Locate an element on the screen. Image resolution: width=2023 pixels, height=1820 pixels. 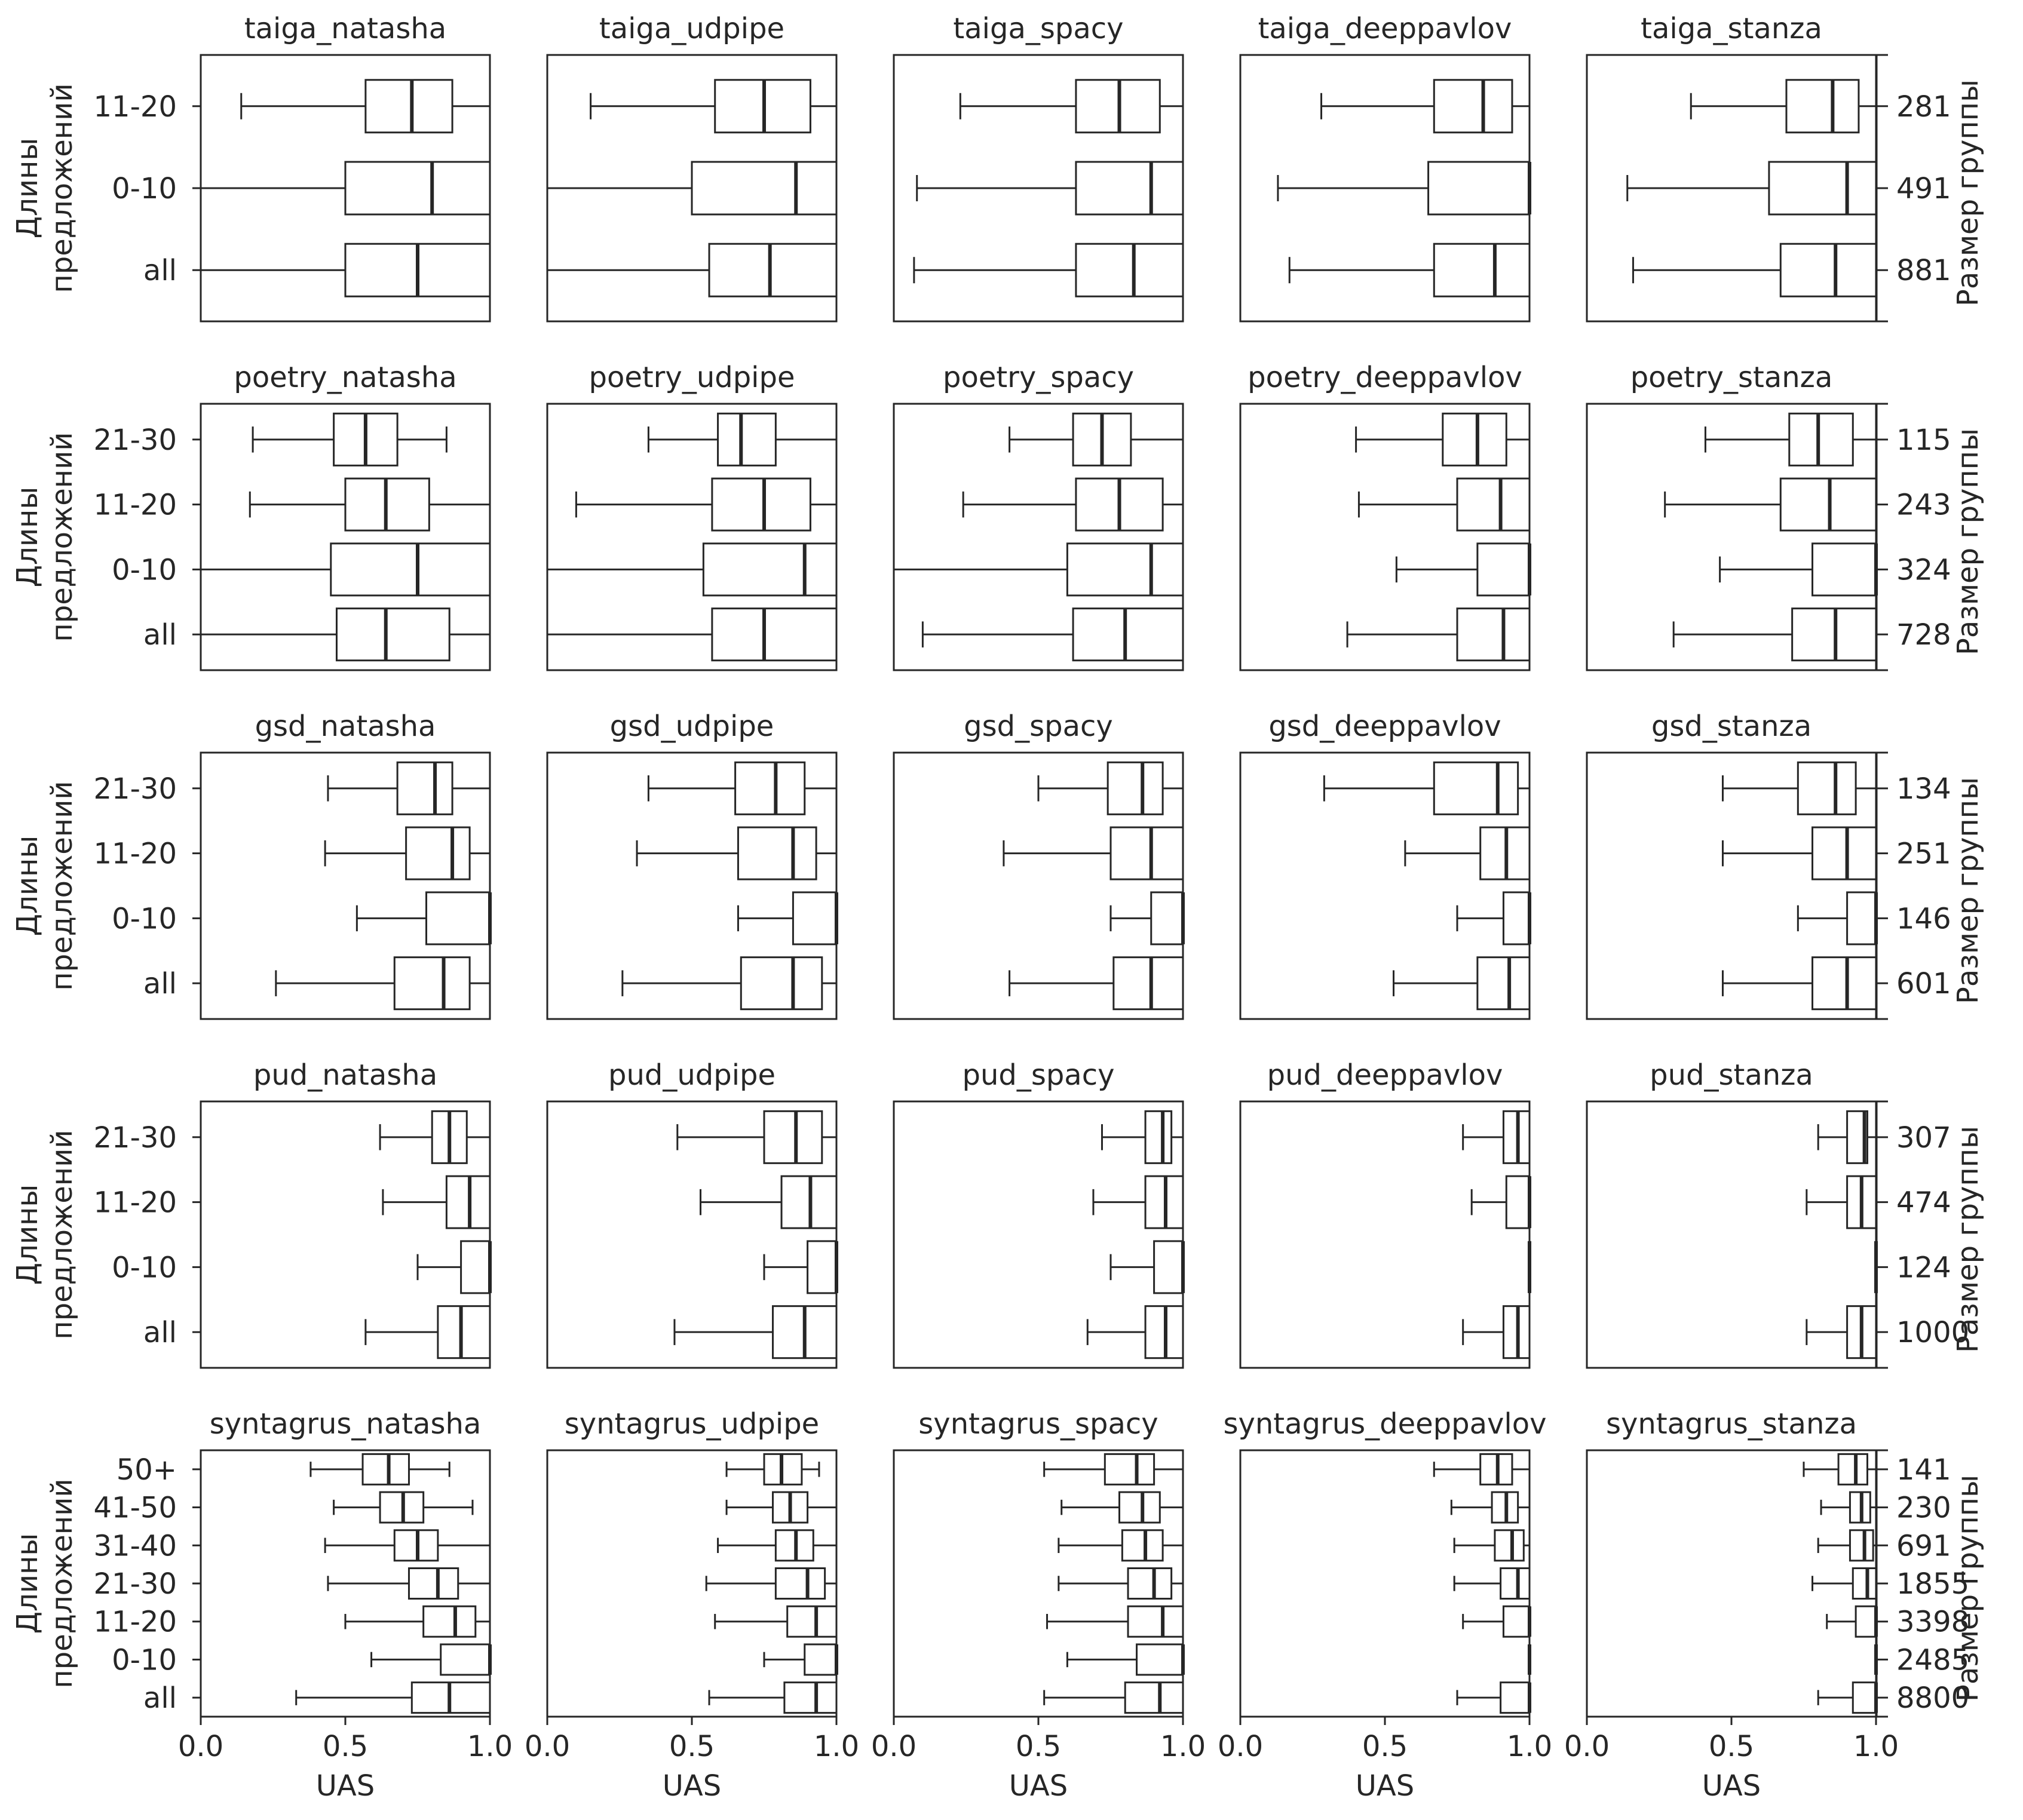
y-tick-label: 21-30 is located at coordinates (135, 1584).